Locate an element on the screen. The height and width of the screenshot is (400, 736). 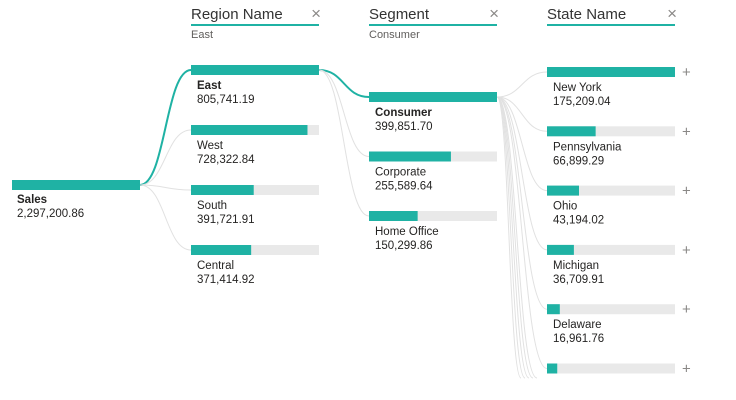
column-title: Segment is located at coordinates (399, 14).